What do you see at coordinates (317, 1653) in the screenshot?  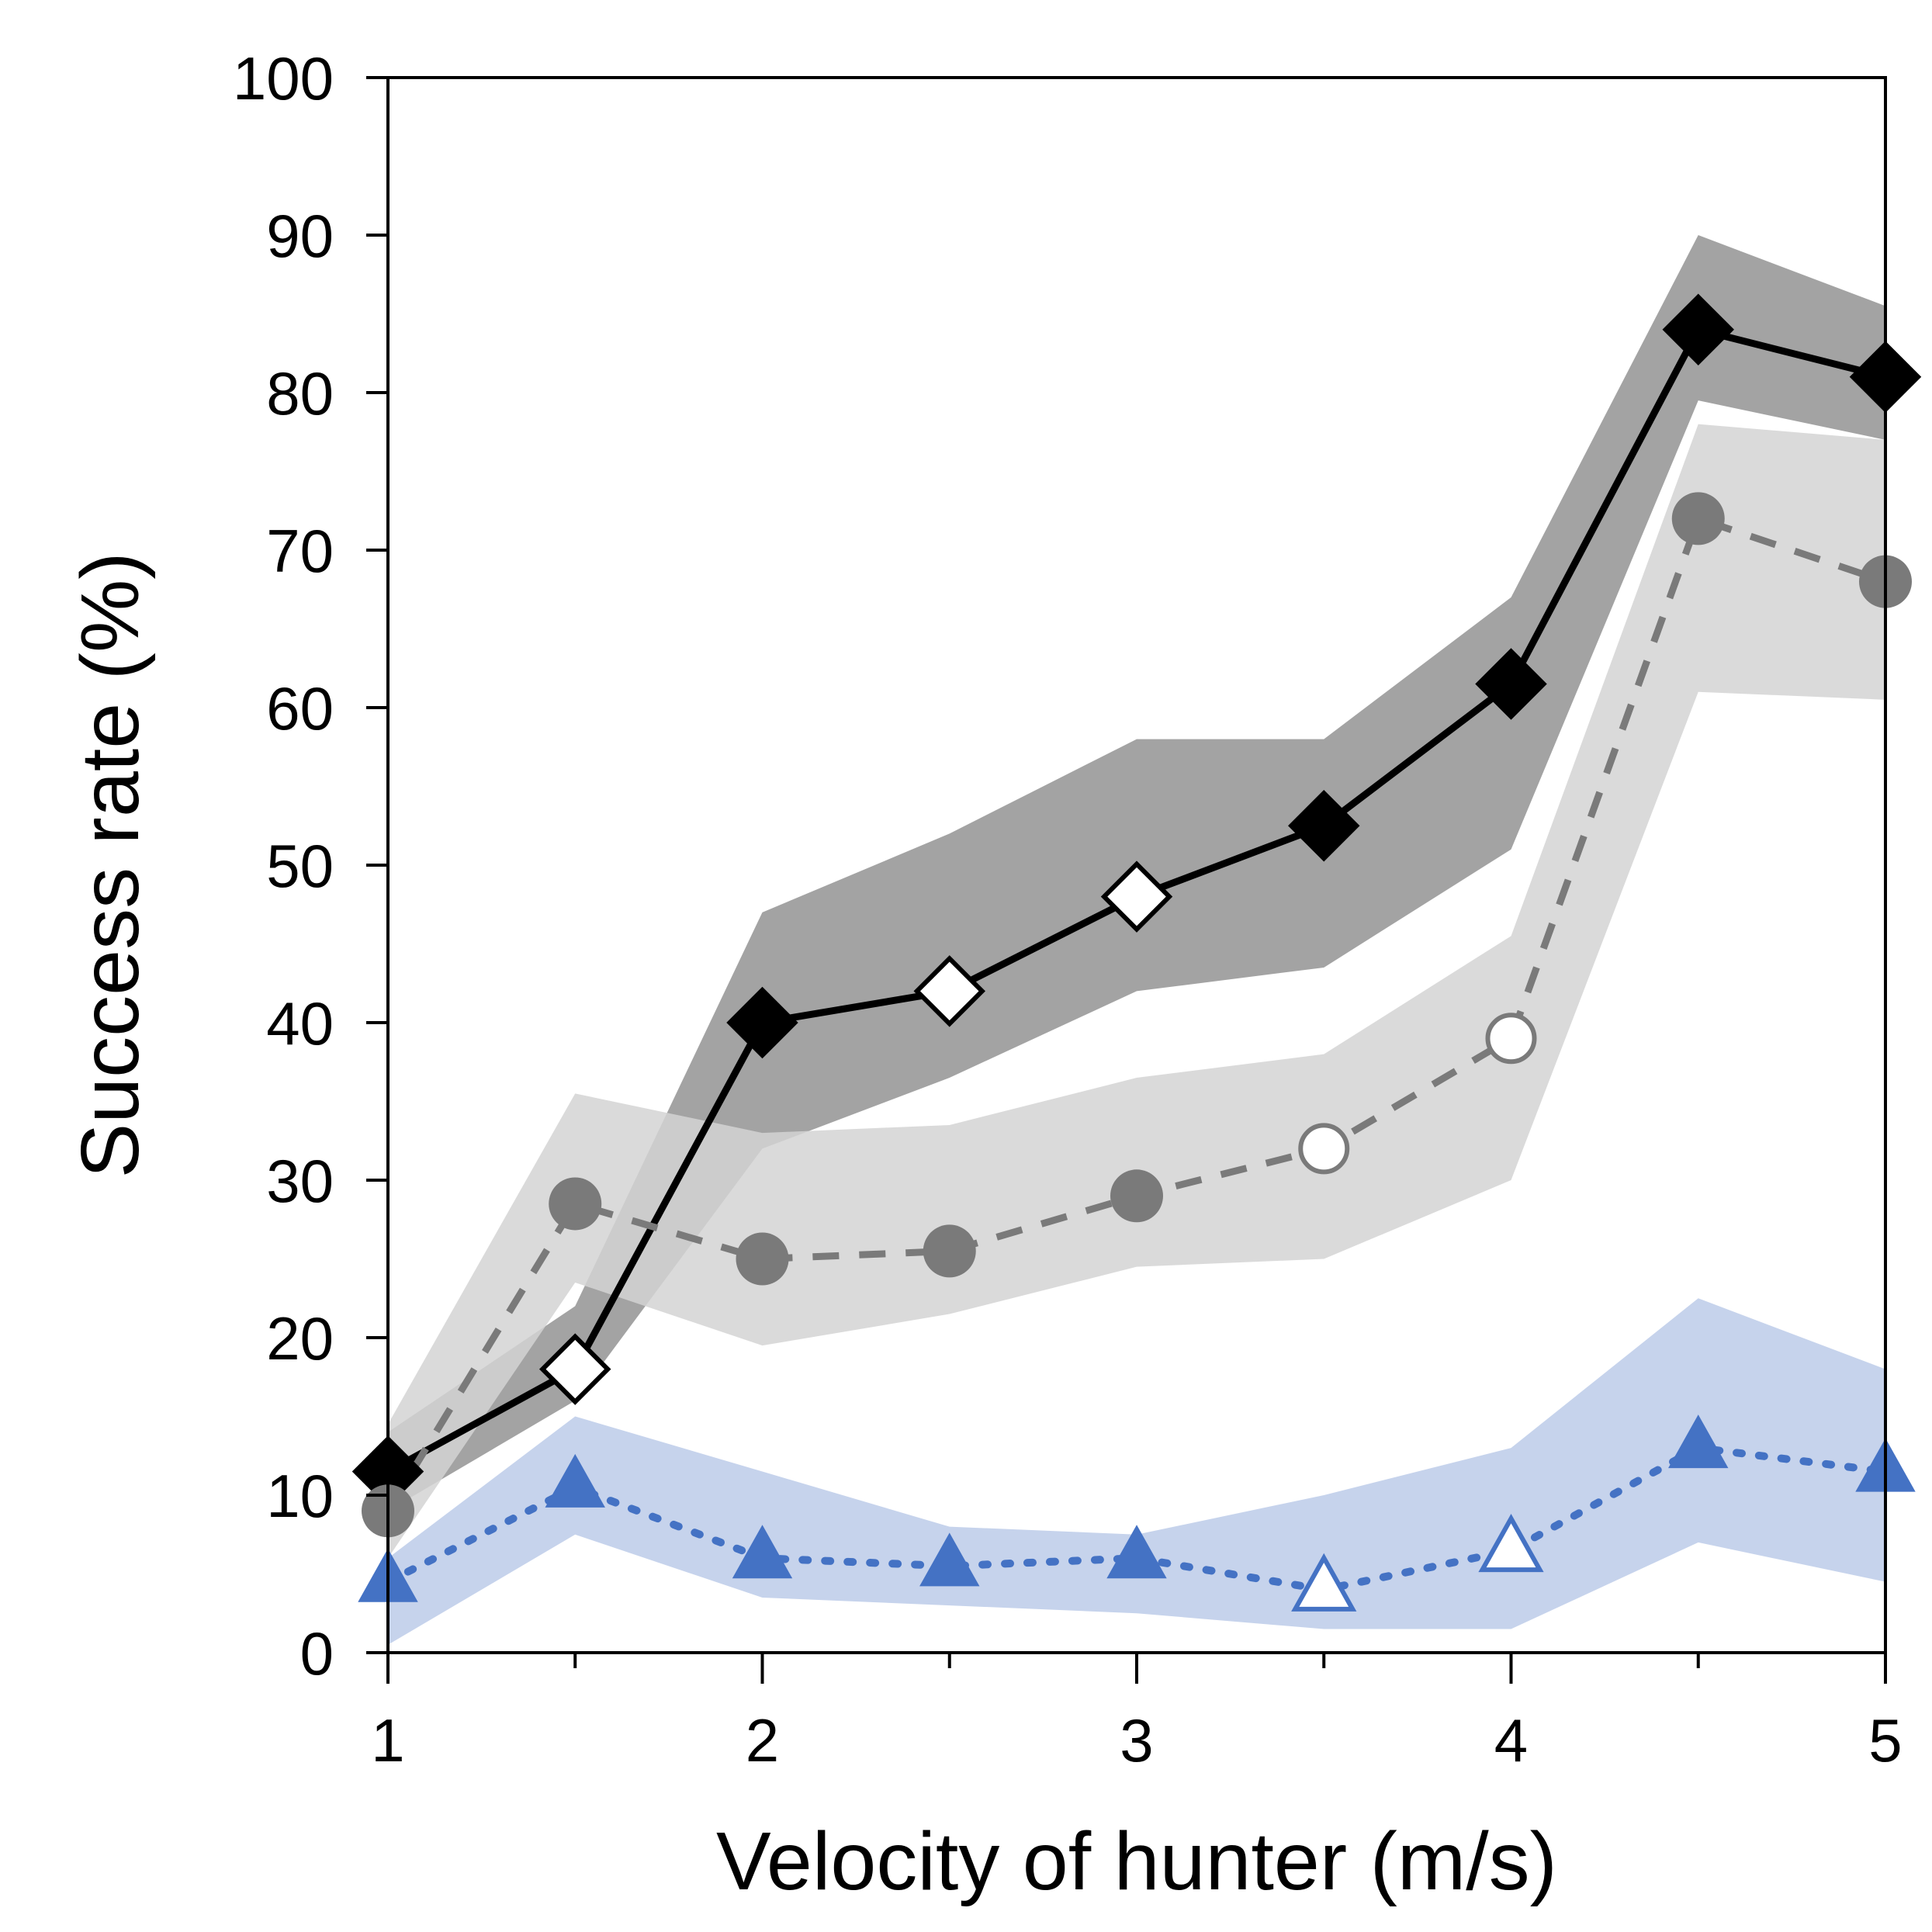 I see `y-tick-label: 0` at bounding box center [317, 1653].